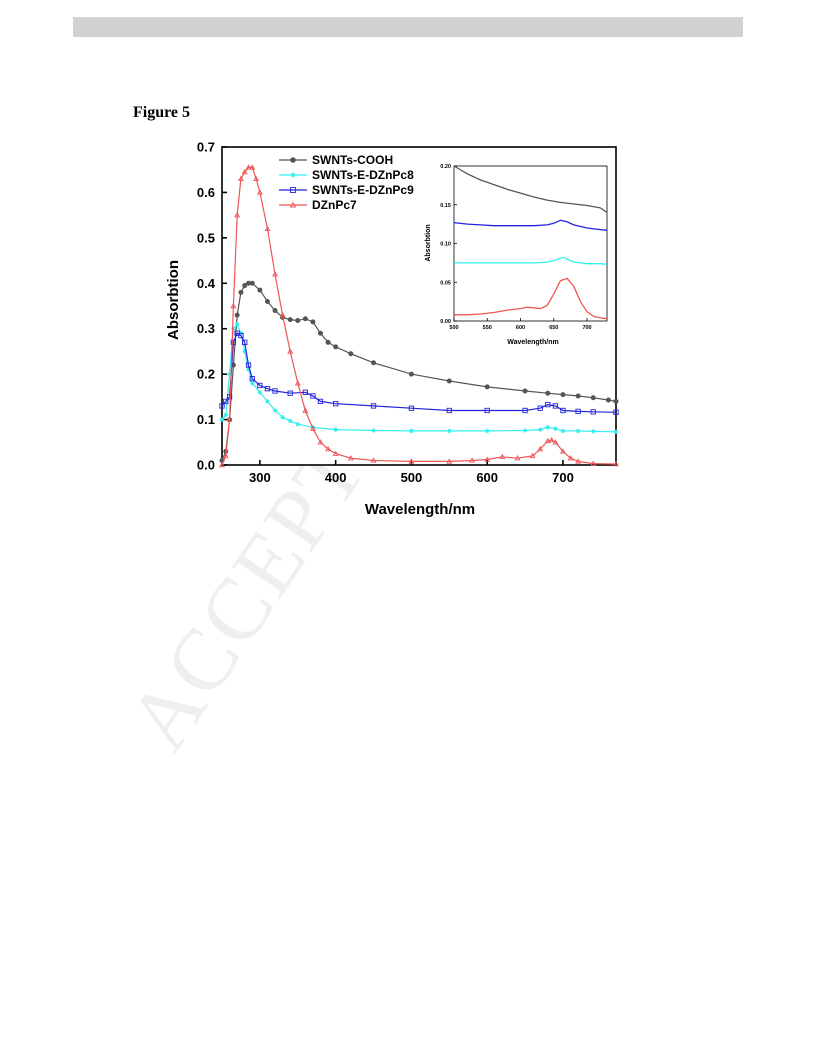 This screenshot has width=816, height=1056. What do you see at coordinates (334, 205) in the screenshot?
I see `legend-label: DZnPc7` at bounding box center [334, 205].